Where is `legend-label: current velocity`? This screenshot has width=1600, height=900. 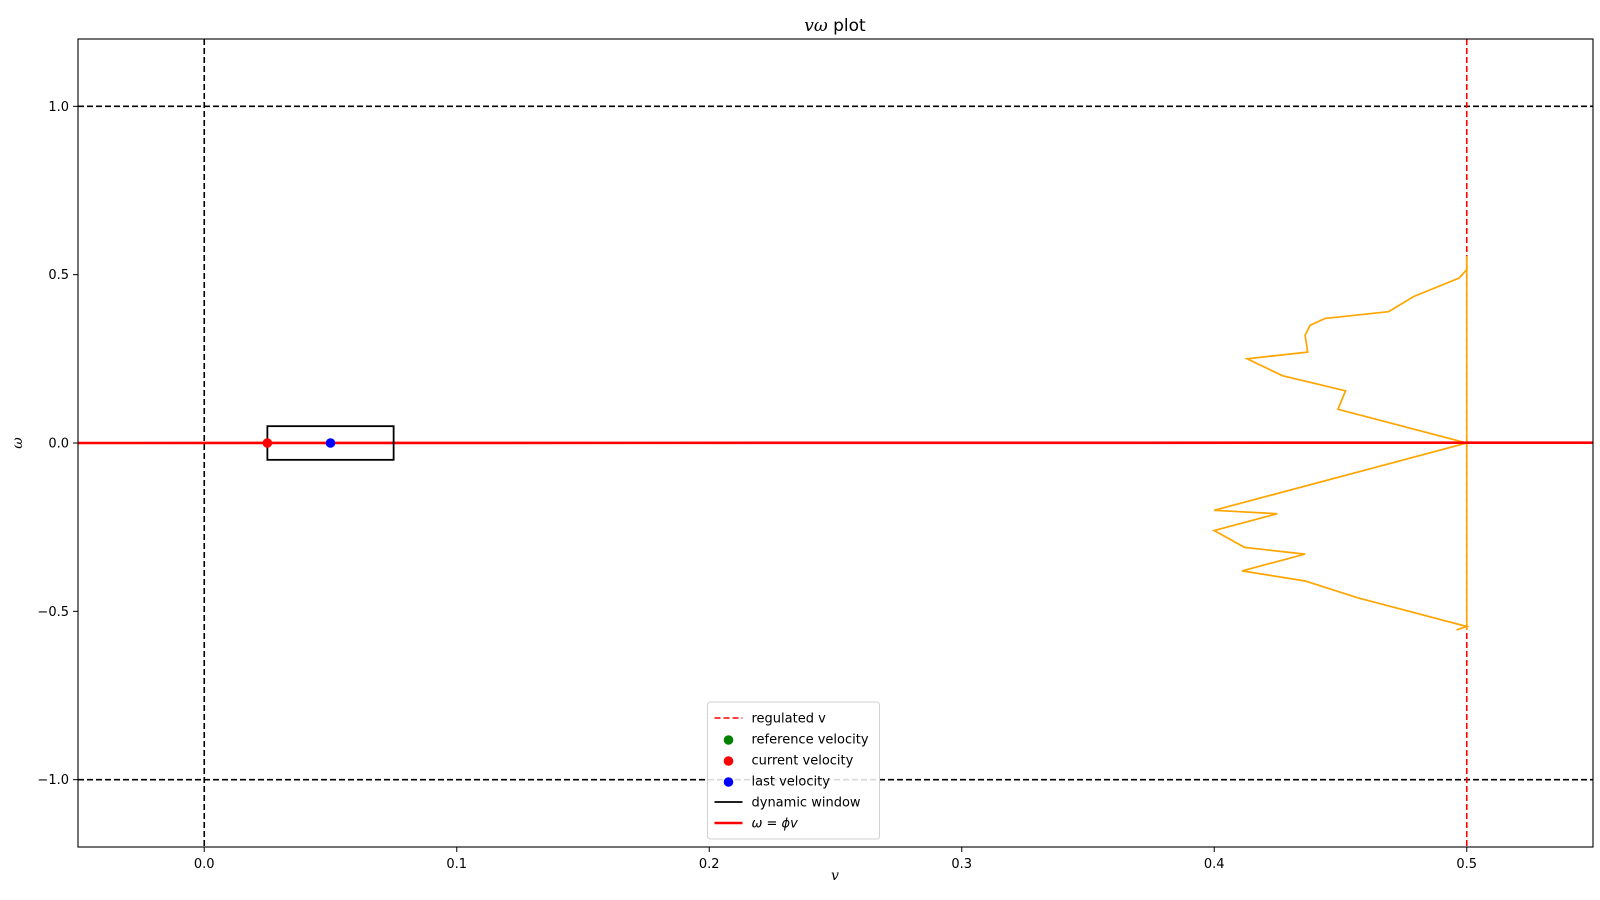 legend-label: current velocity is located at coordinates (803, 761).